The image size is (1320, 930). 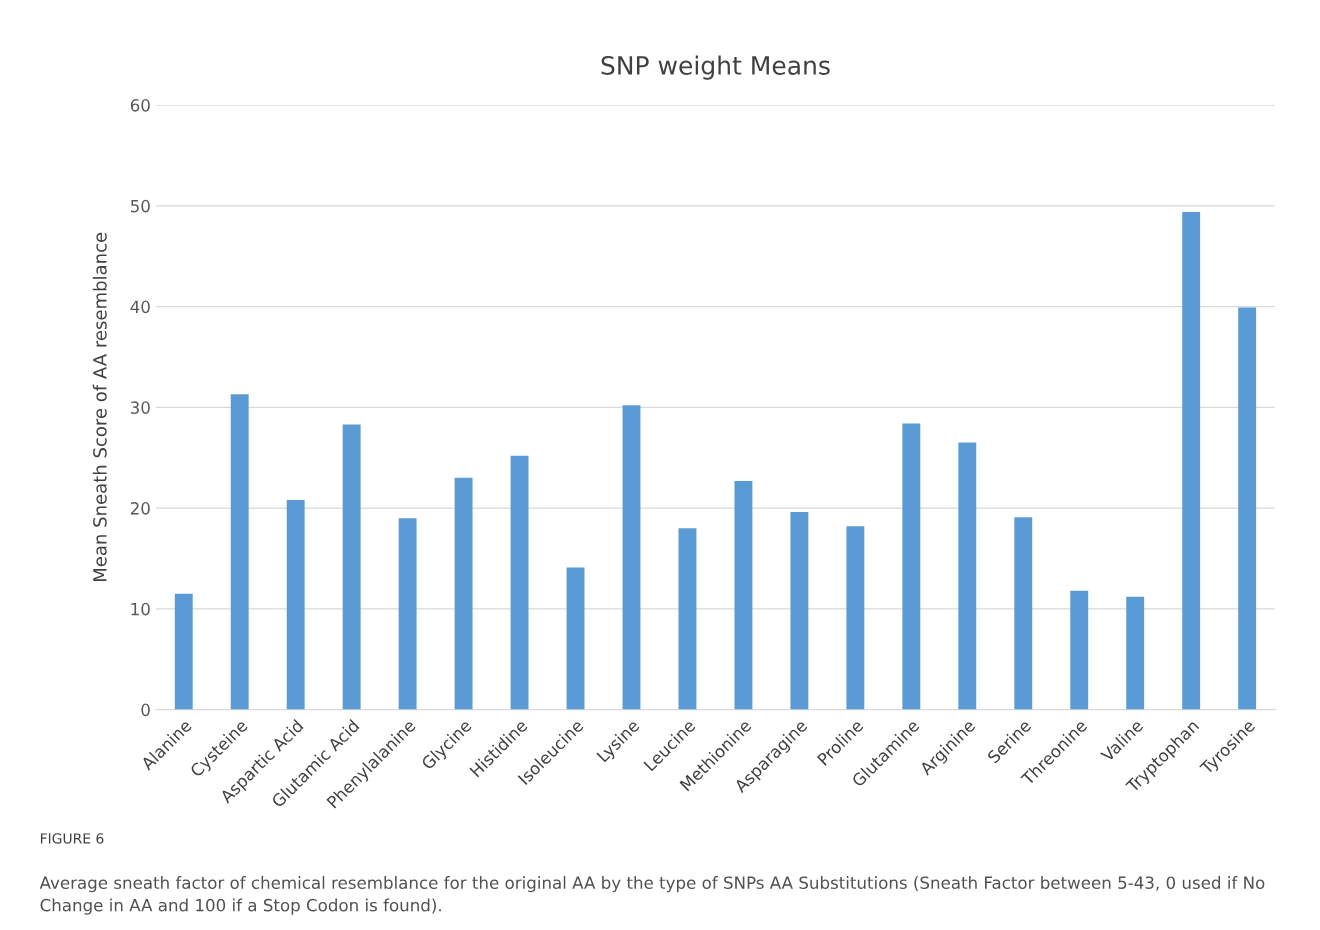 What do you see at coordinates (140, 508) in the screenshot?
I see `y-tick-label: 20` at bounding box center [140, 508].